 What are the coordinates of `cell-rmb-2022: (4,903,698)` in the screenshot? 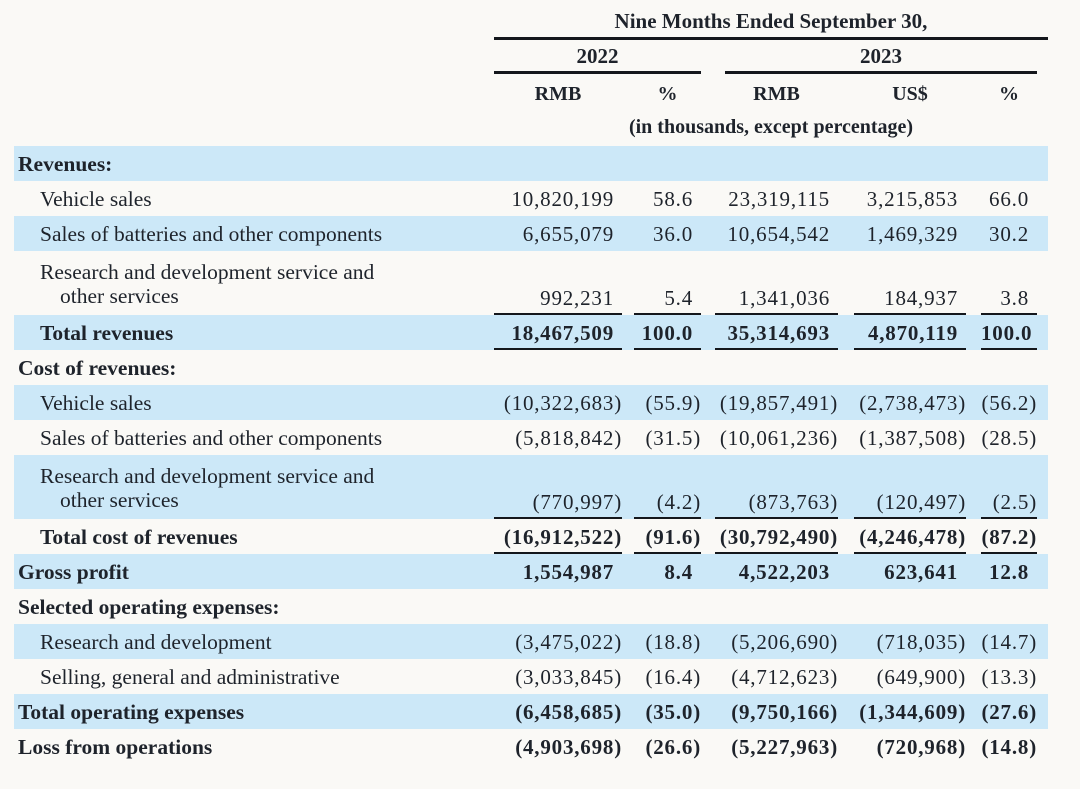 It's located at (568, 747).